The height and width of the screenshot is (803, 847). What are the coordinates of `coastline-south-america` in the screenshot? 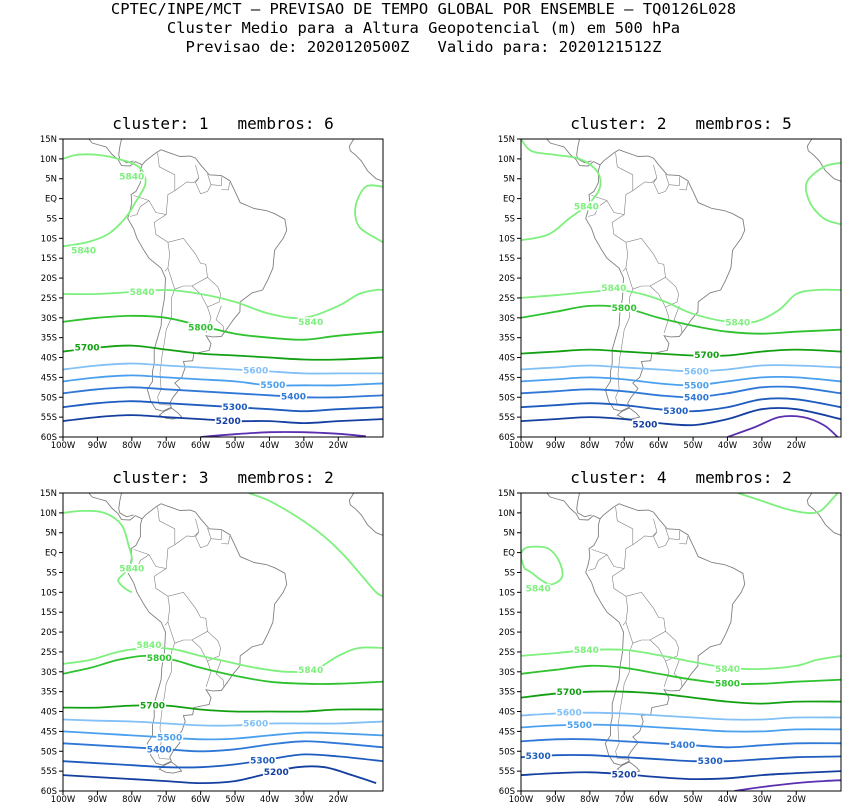 It's located at (665, 280).